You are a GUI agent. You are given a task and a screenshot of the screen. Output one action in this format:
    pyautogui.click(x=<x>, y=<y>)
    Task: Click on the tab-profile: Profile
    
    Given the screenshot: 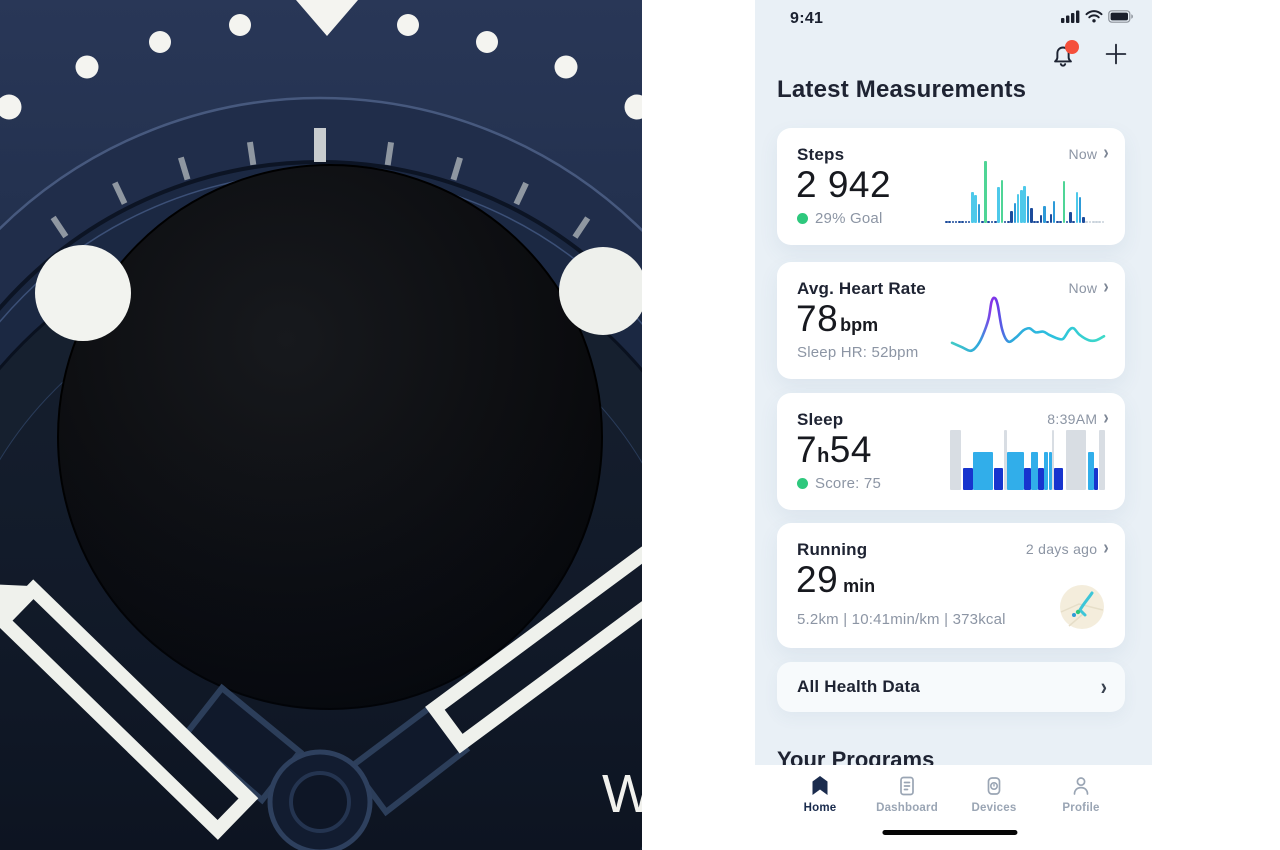 What is the action you would take?
    pyautogui.click(x=1081, y=794)
    